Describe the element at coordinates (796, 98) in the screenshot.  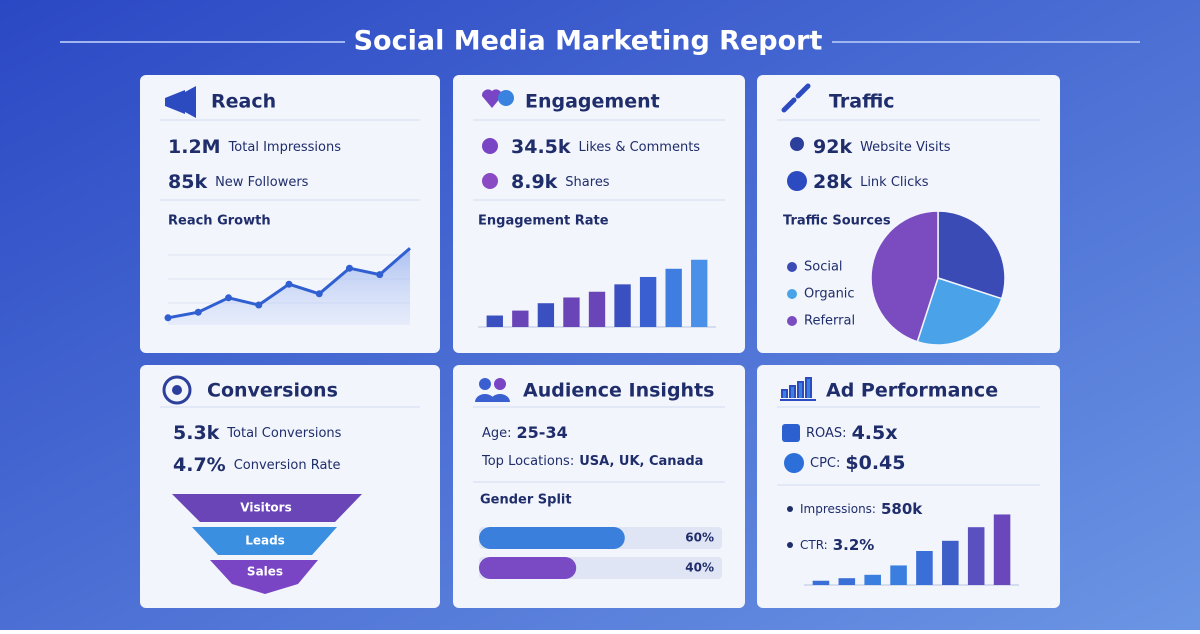
I see `link-icon` at that location.